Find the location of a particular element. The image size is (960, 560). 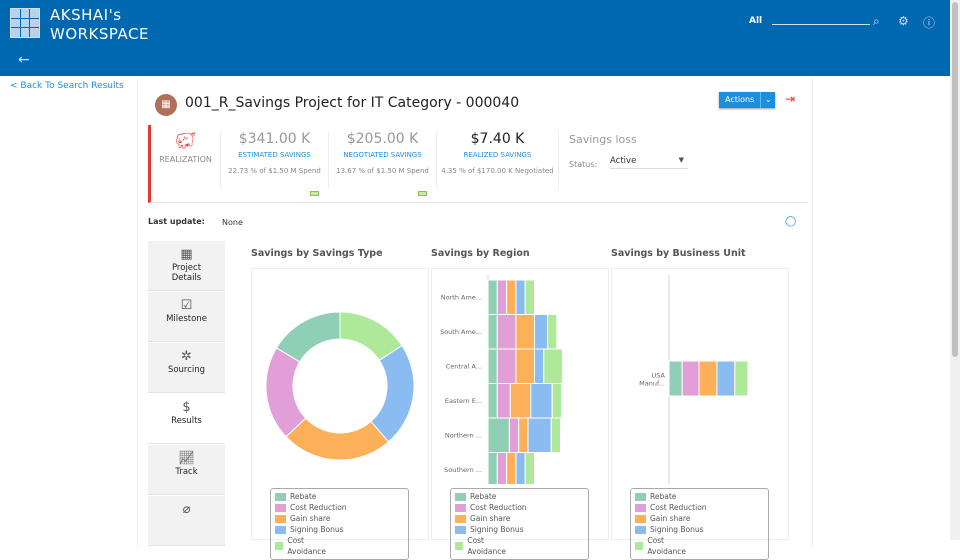

scrollbar is located at coordinates (955, 270).